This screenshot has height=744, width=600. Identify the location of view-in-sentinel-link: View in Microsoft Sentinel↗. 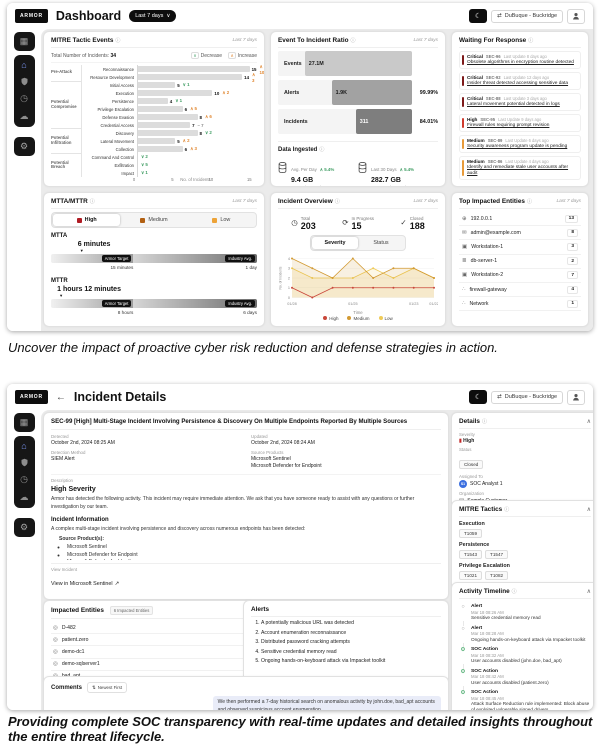
(85, 584).